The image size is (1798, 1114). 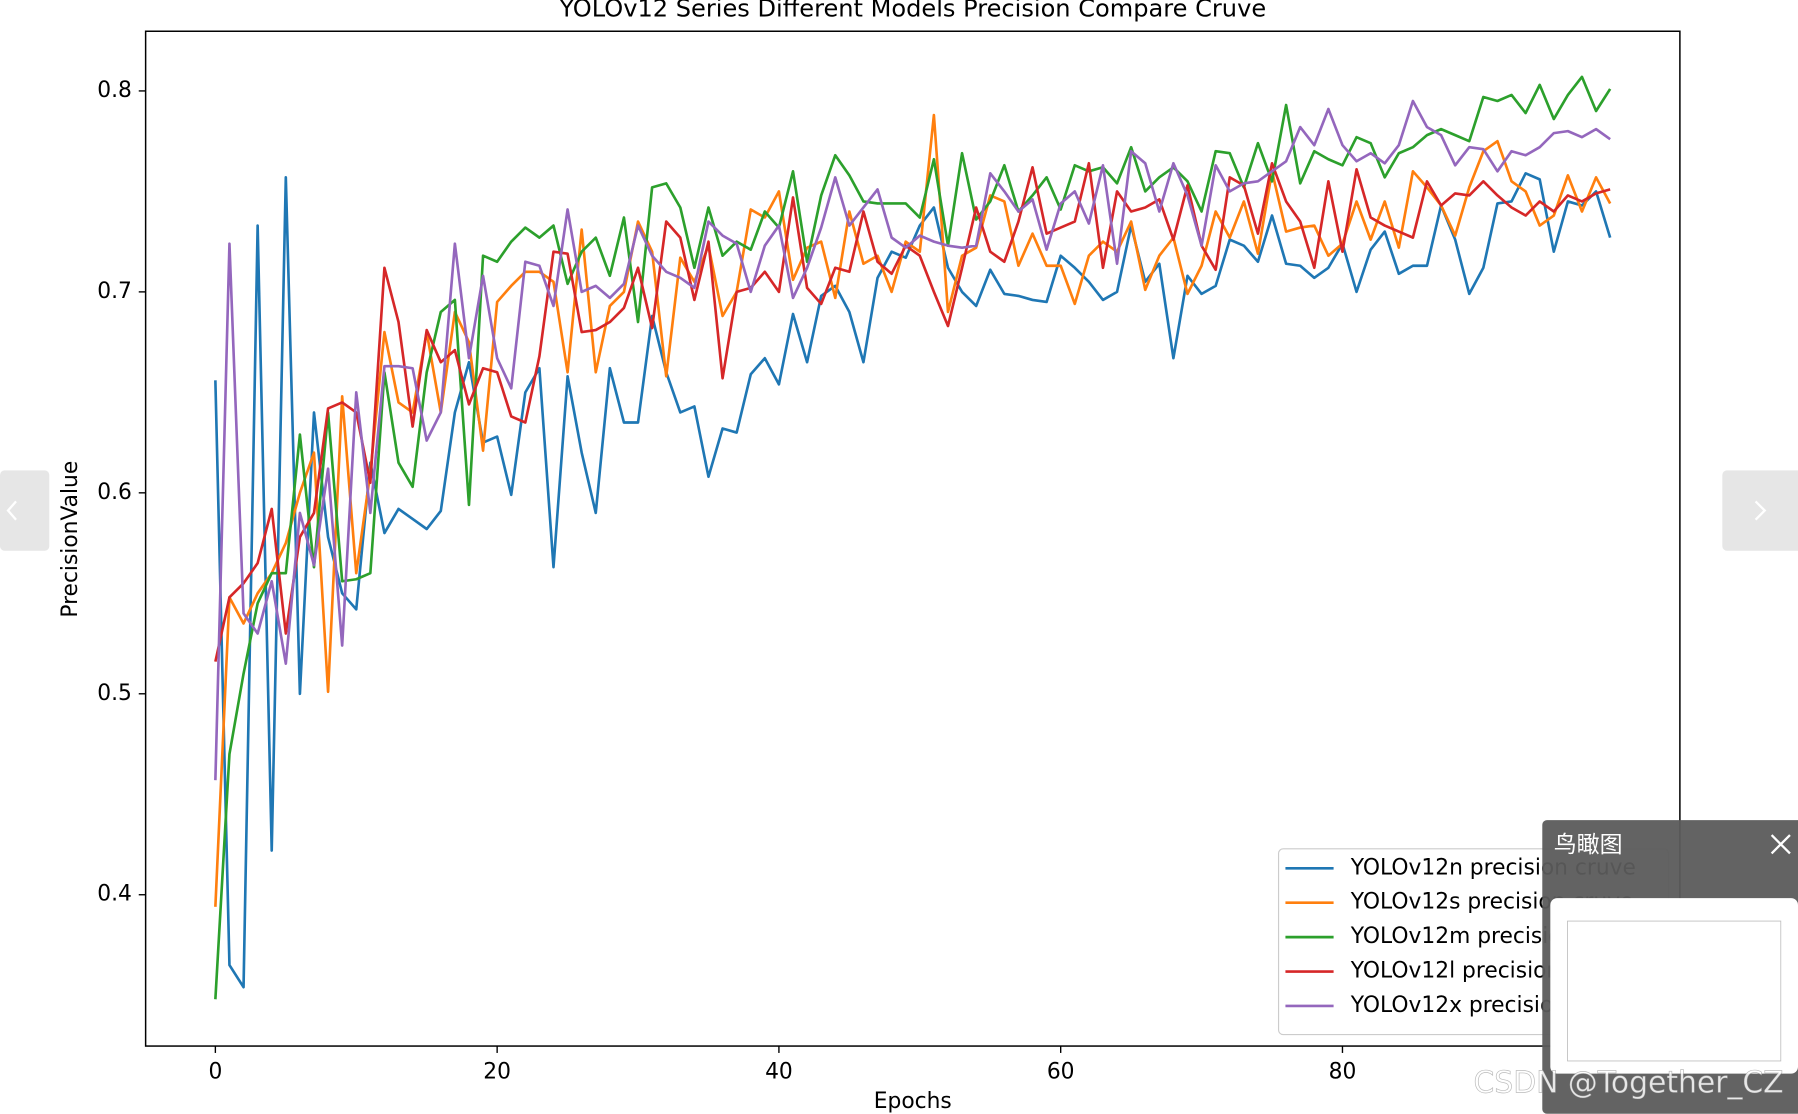 What do you see at coordinates (497, 1071) in the screenshot?
I see `x-tick-label: 20` at bounding box center [497, 1071].